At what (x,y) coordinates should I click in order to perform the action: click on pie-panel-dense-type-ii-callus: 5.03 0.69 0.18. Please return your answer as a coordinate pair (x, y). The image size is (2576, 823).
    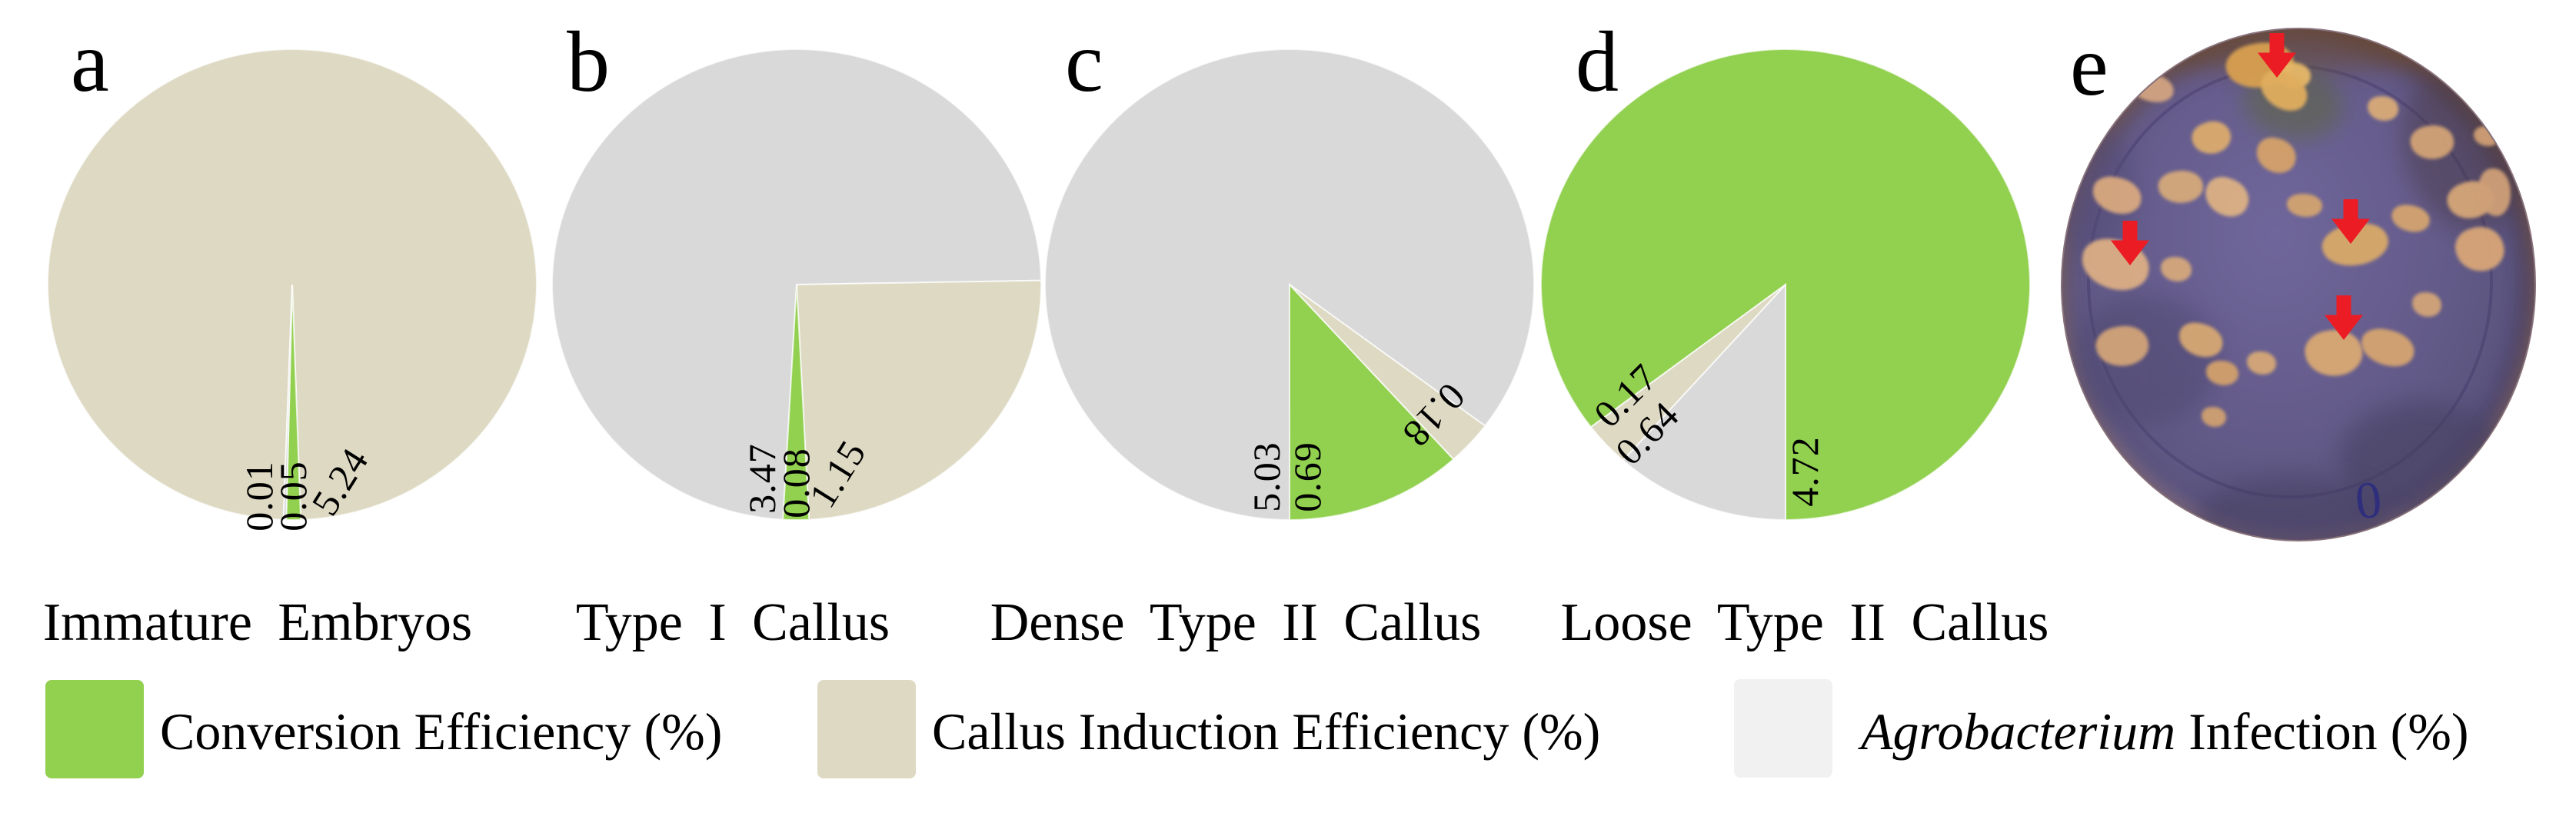
    Looking at the image, I should click on (1289, 284).